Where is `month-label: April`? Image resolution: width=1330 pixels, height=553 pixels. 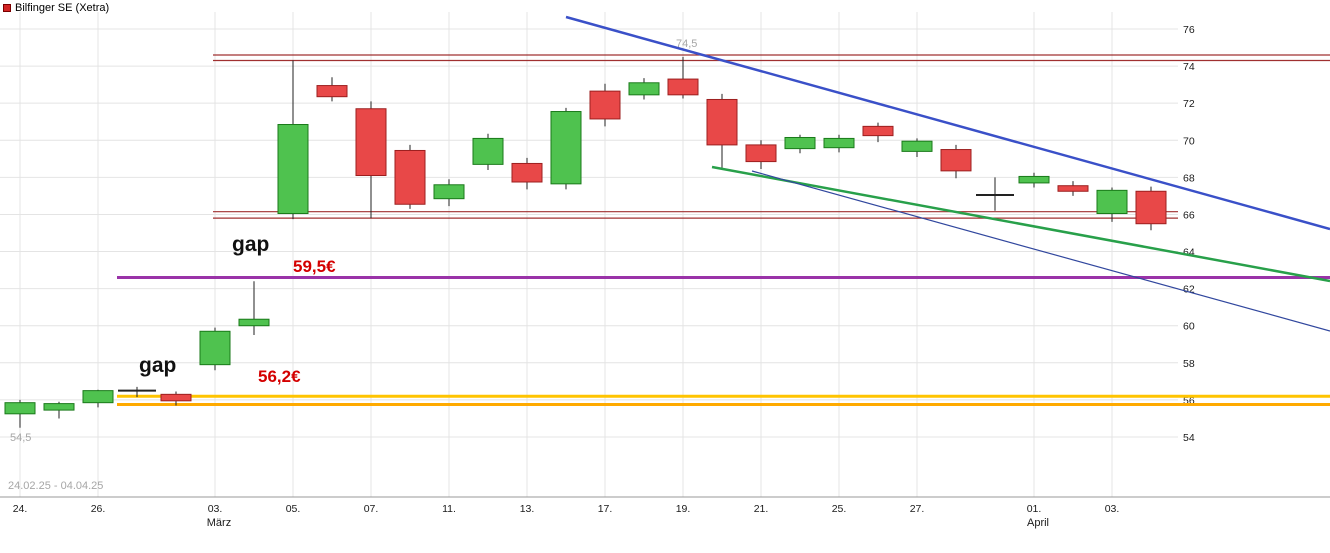
month-label: April is located at coordinates (1038, 523).